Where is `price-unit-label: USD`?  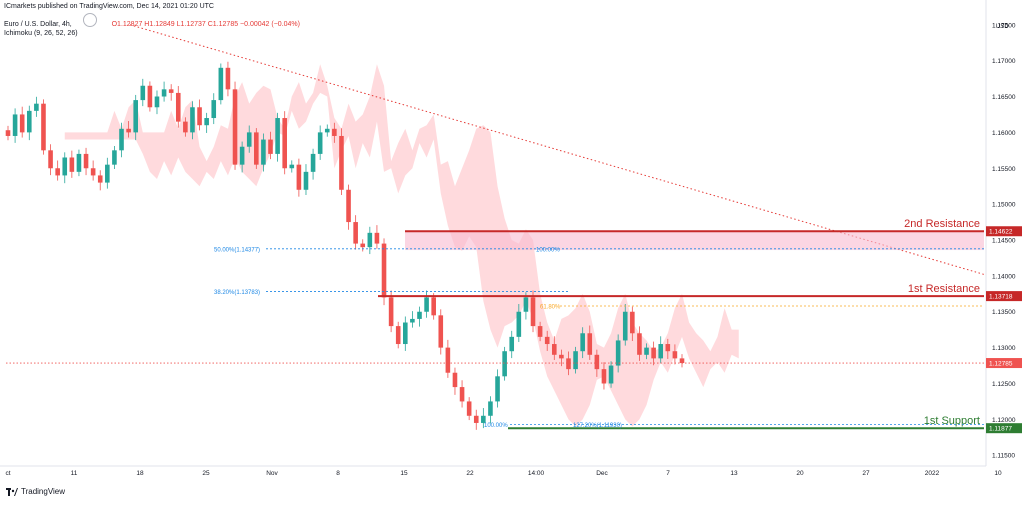 price-unit-label: USD is located at coordinates (1002, 27).